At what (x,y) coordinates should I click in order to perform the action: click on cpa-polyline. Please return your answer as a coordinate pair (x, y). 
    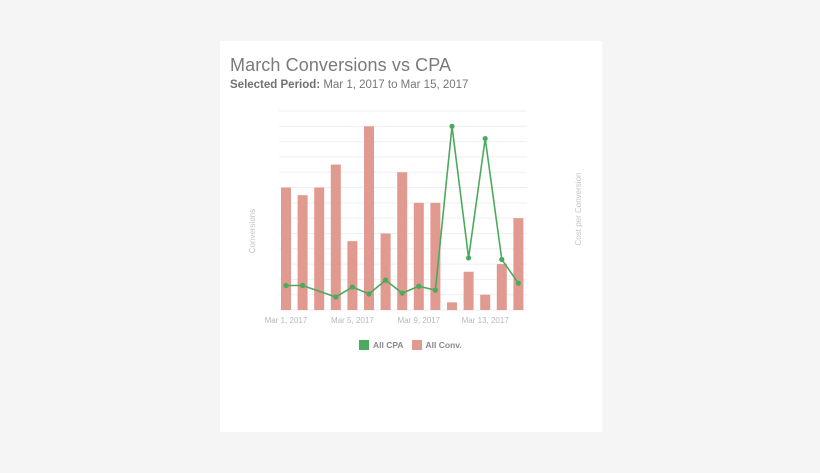
    Looking at the image, I should click on (403, 212).